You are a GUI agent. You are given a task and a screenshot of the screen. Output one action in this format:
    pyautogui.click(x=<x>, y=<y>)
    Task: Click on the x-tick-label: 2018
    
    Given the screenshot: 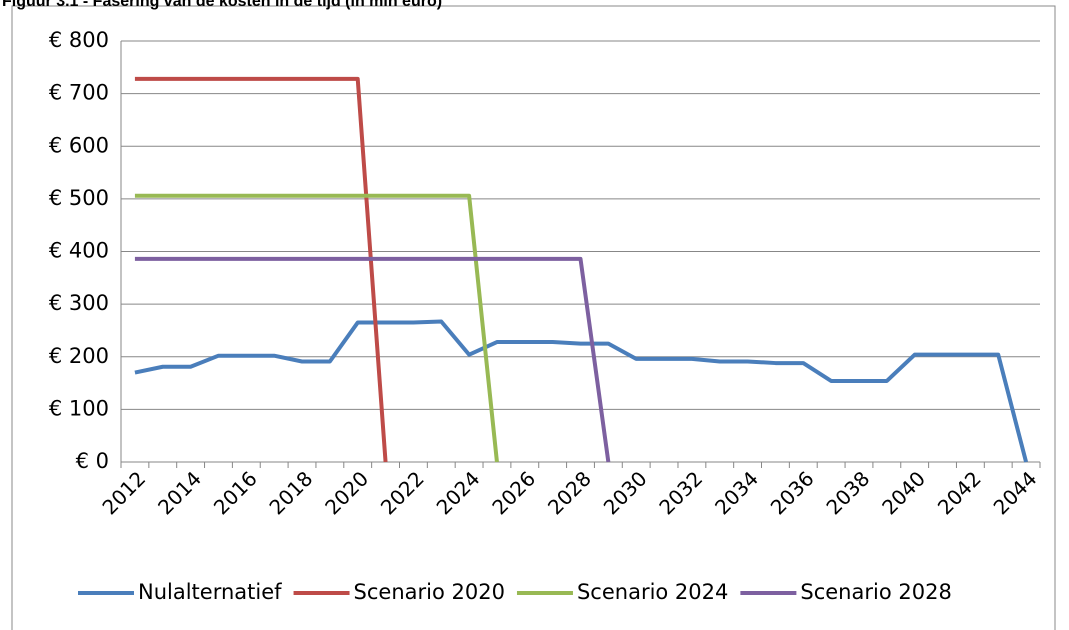 What is the action you would take?
    pyautogui.click(x=290, y=492)
    